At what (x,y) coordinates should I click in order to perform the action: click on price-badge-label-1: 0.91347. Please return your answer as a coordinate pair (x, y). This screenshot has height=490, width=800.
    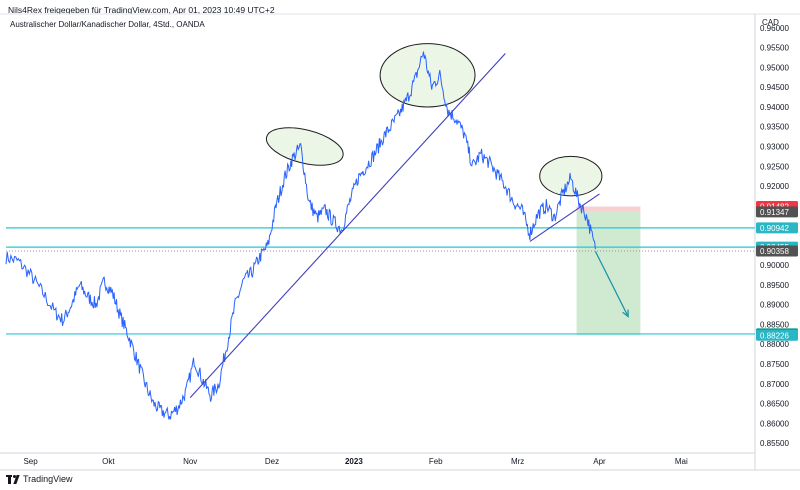
    Looking at the image, I should click on (774, 212).